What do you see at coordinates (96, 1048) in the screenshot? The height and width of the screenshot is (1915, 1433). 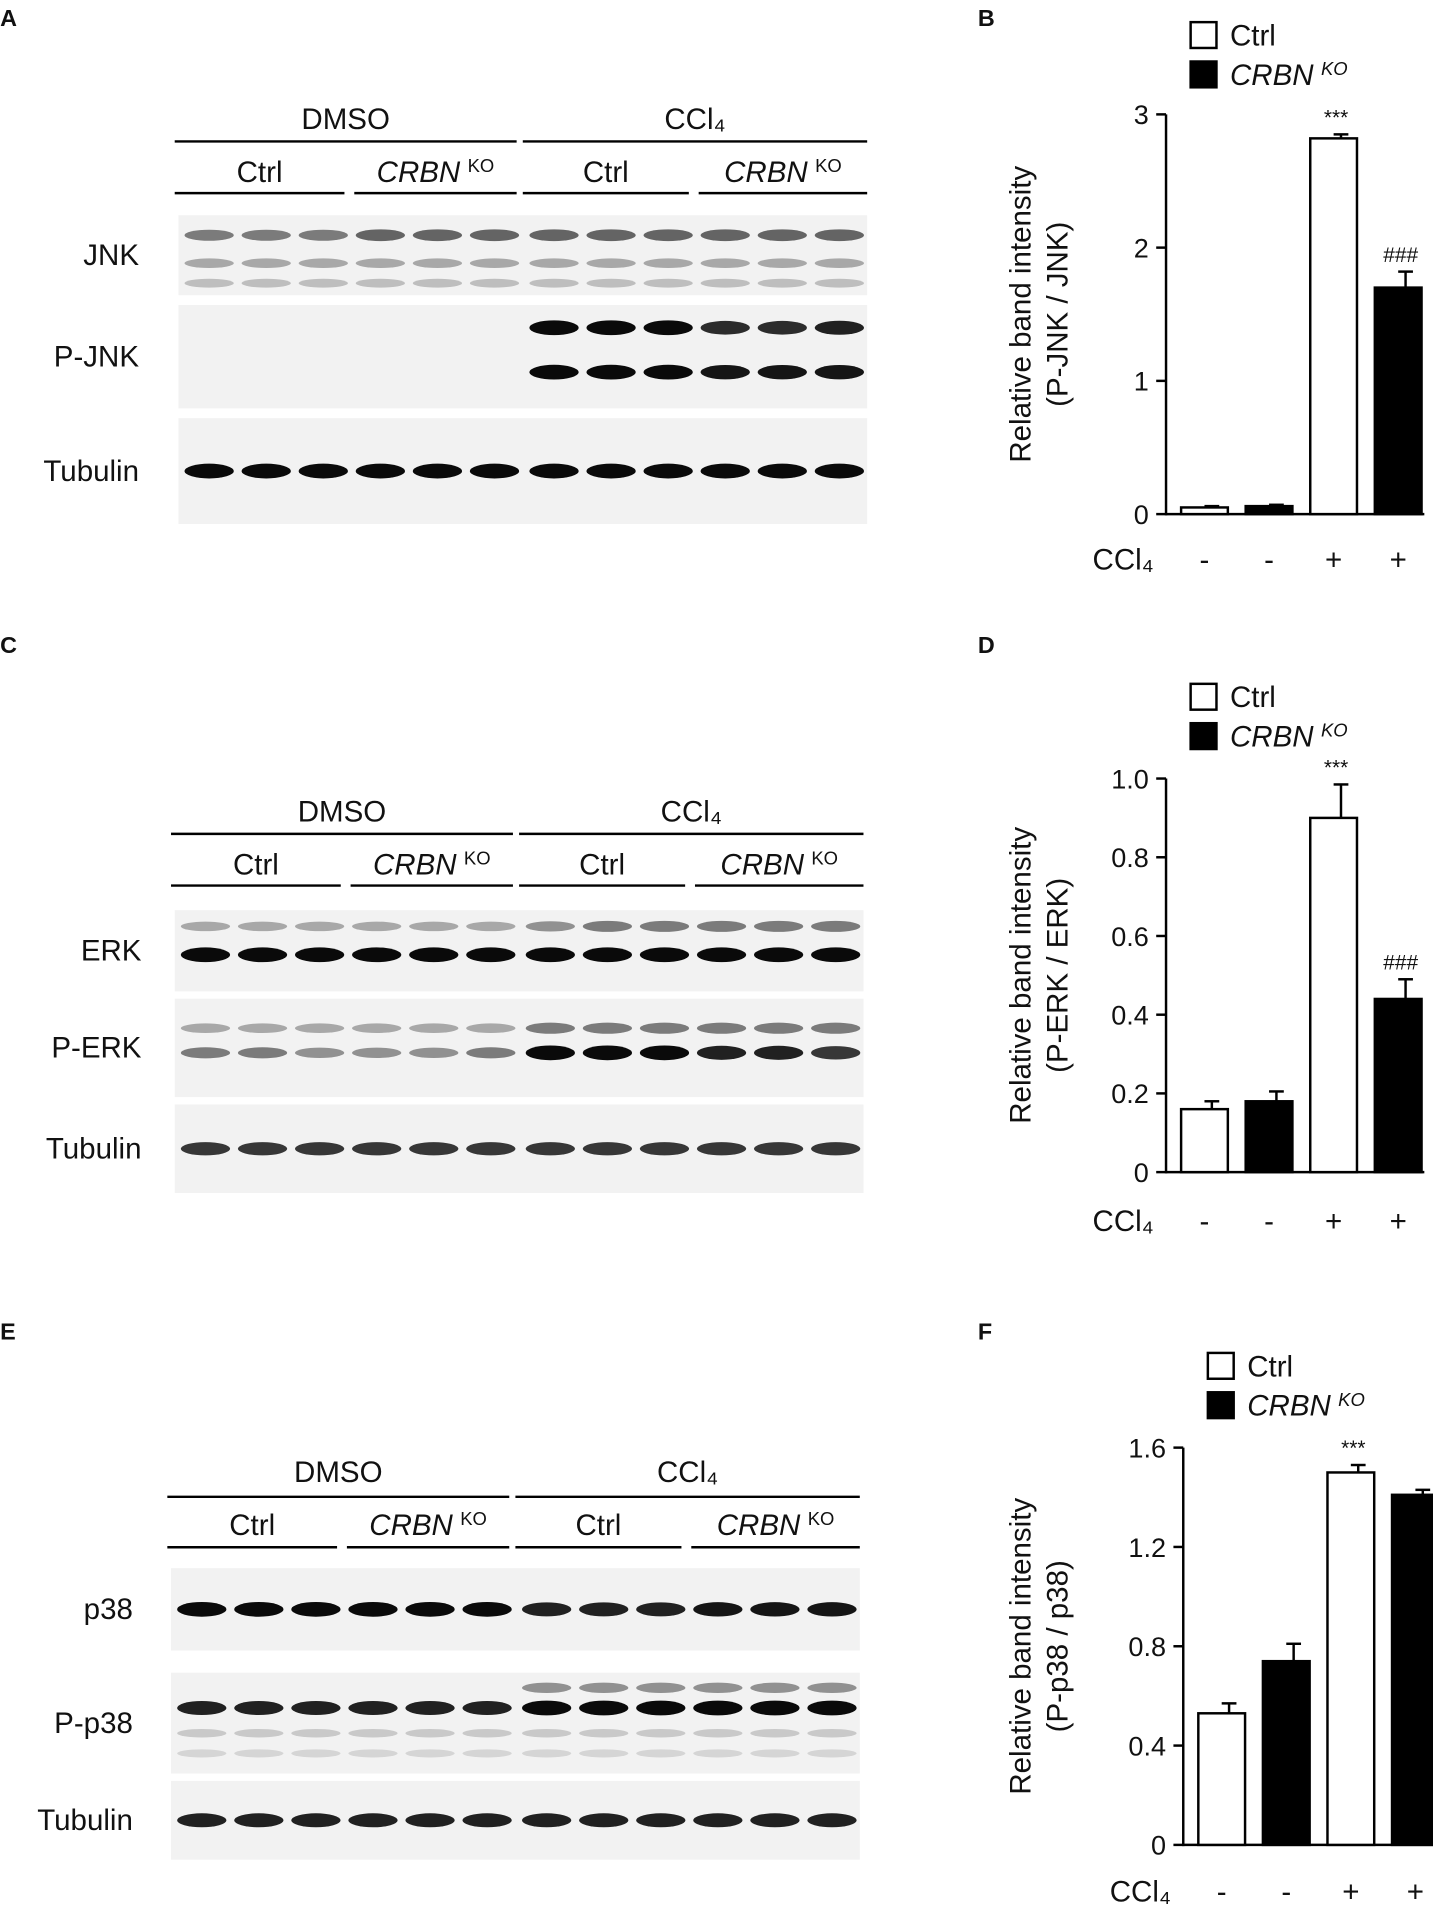 I see `blot-row-label: P-ERK` at bounding box center [96, 1048].